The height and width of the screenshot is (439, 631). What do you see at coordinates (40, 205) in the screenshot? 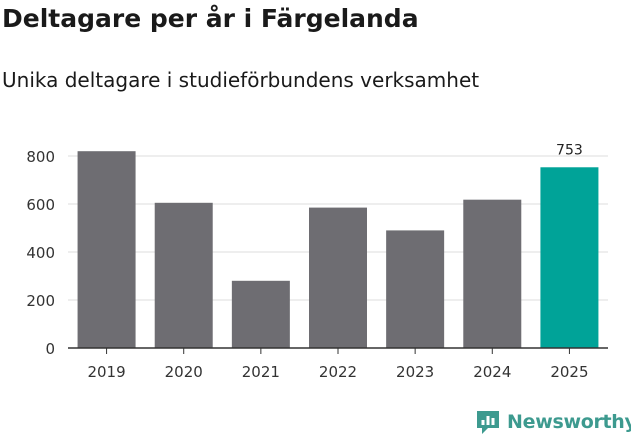
I see `y-tick-label: 600` at bounding box center [40, 205].